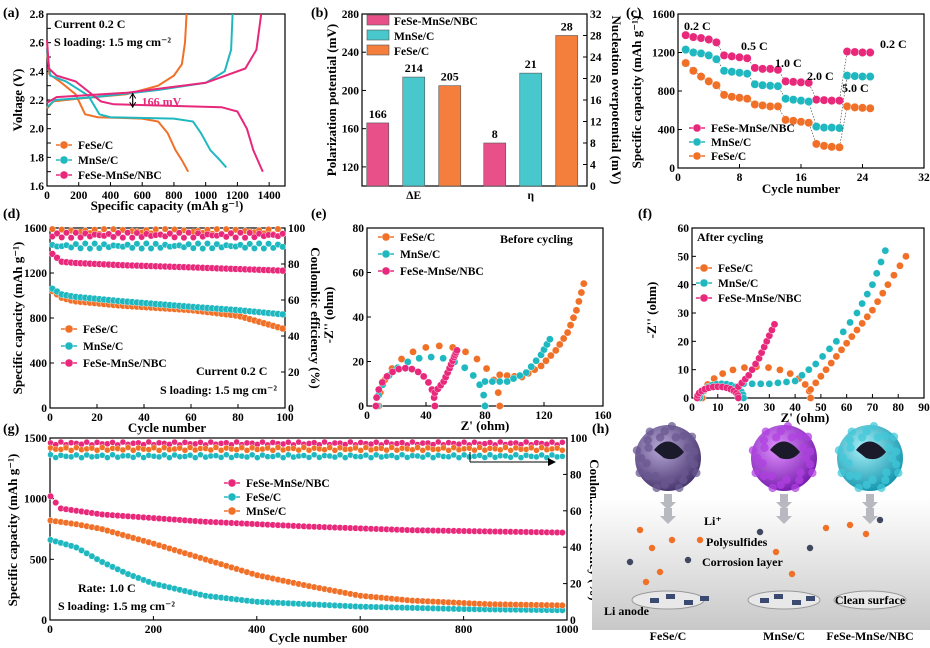 The width and height of the screenshot is (930, 648). I want to click on charge-curve, so click(154, 58).